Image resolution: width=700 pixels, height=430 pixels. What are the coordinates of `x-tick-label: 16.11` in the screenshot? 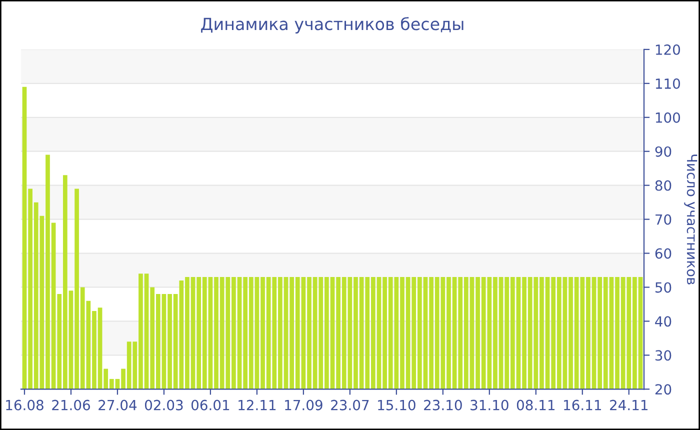 It's located at (582, 405).